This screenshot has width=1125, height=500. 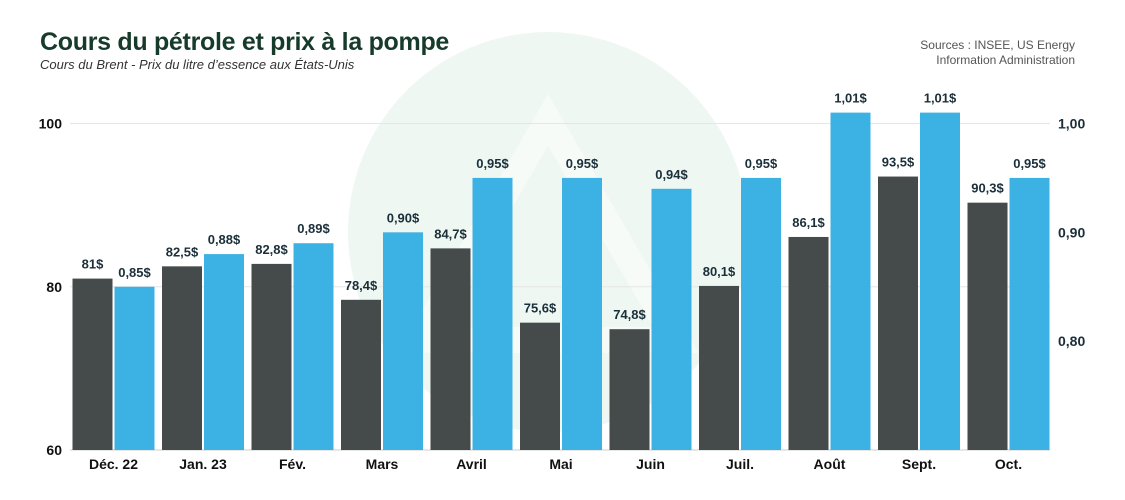 I want to click on gasoline-data-label: 0,94$, so click(x=671, y=174).